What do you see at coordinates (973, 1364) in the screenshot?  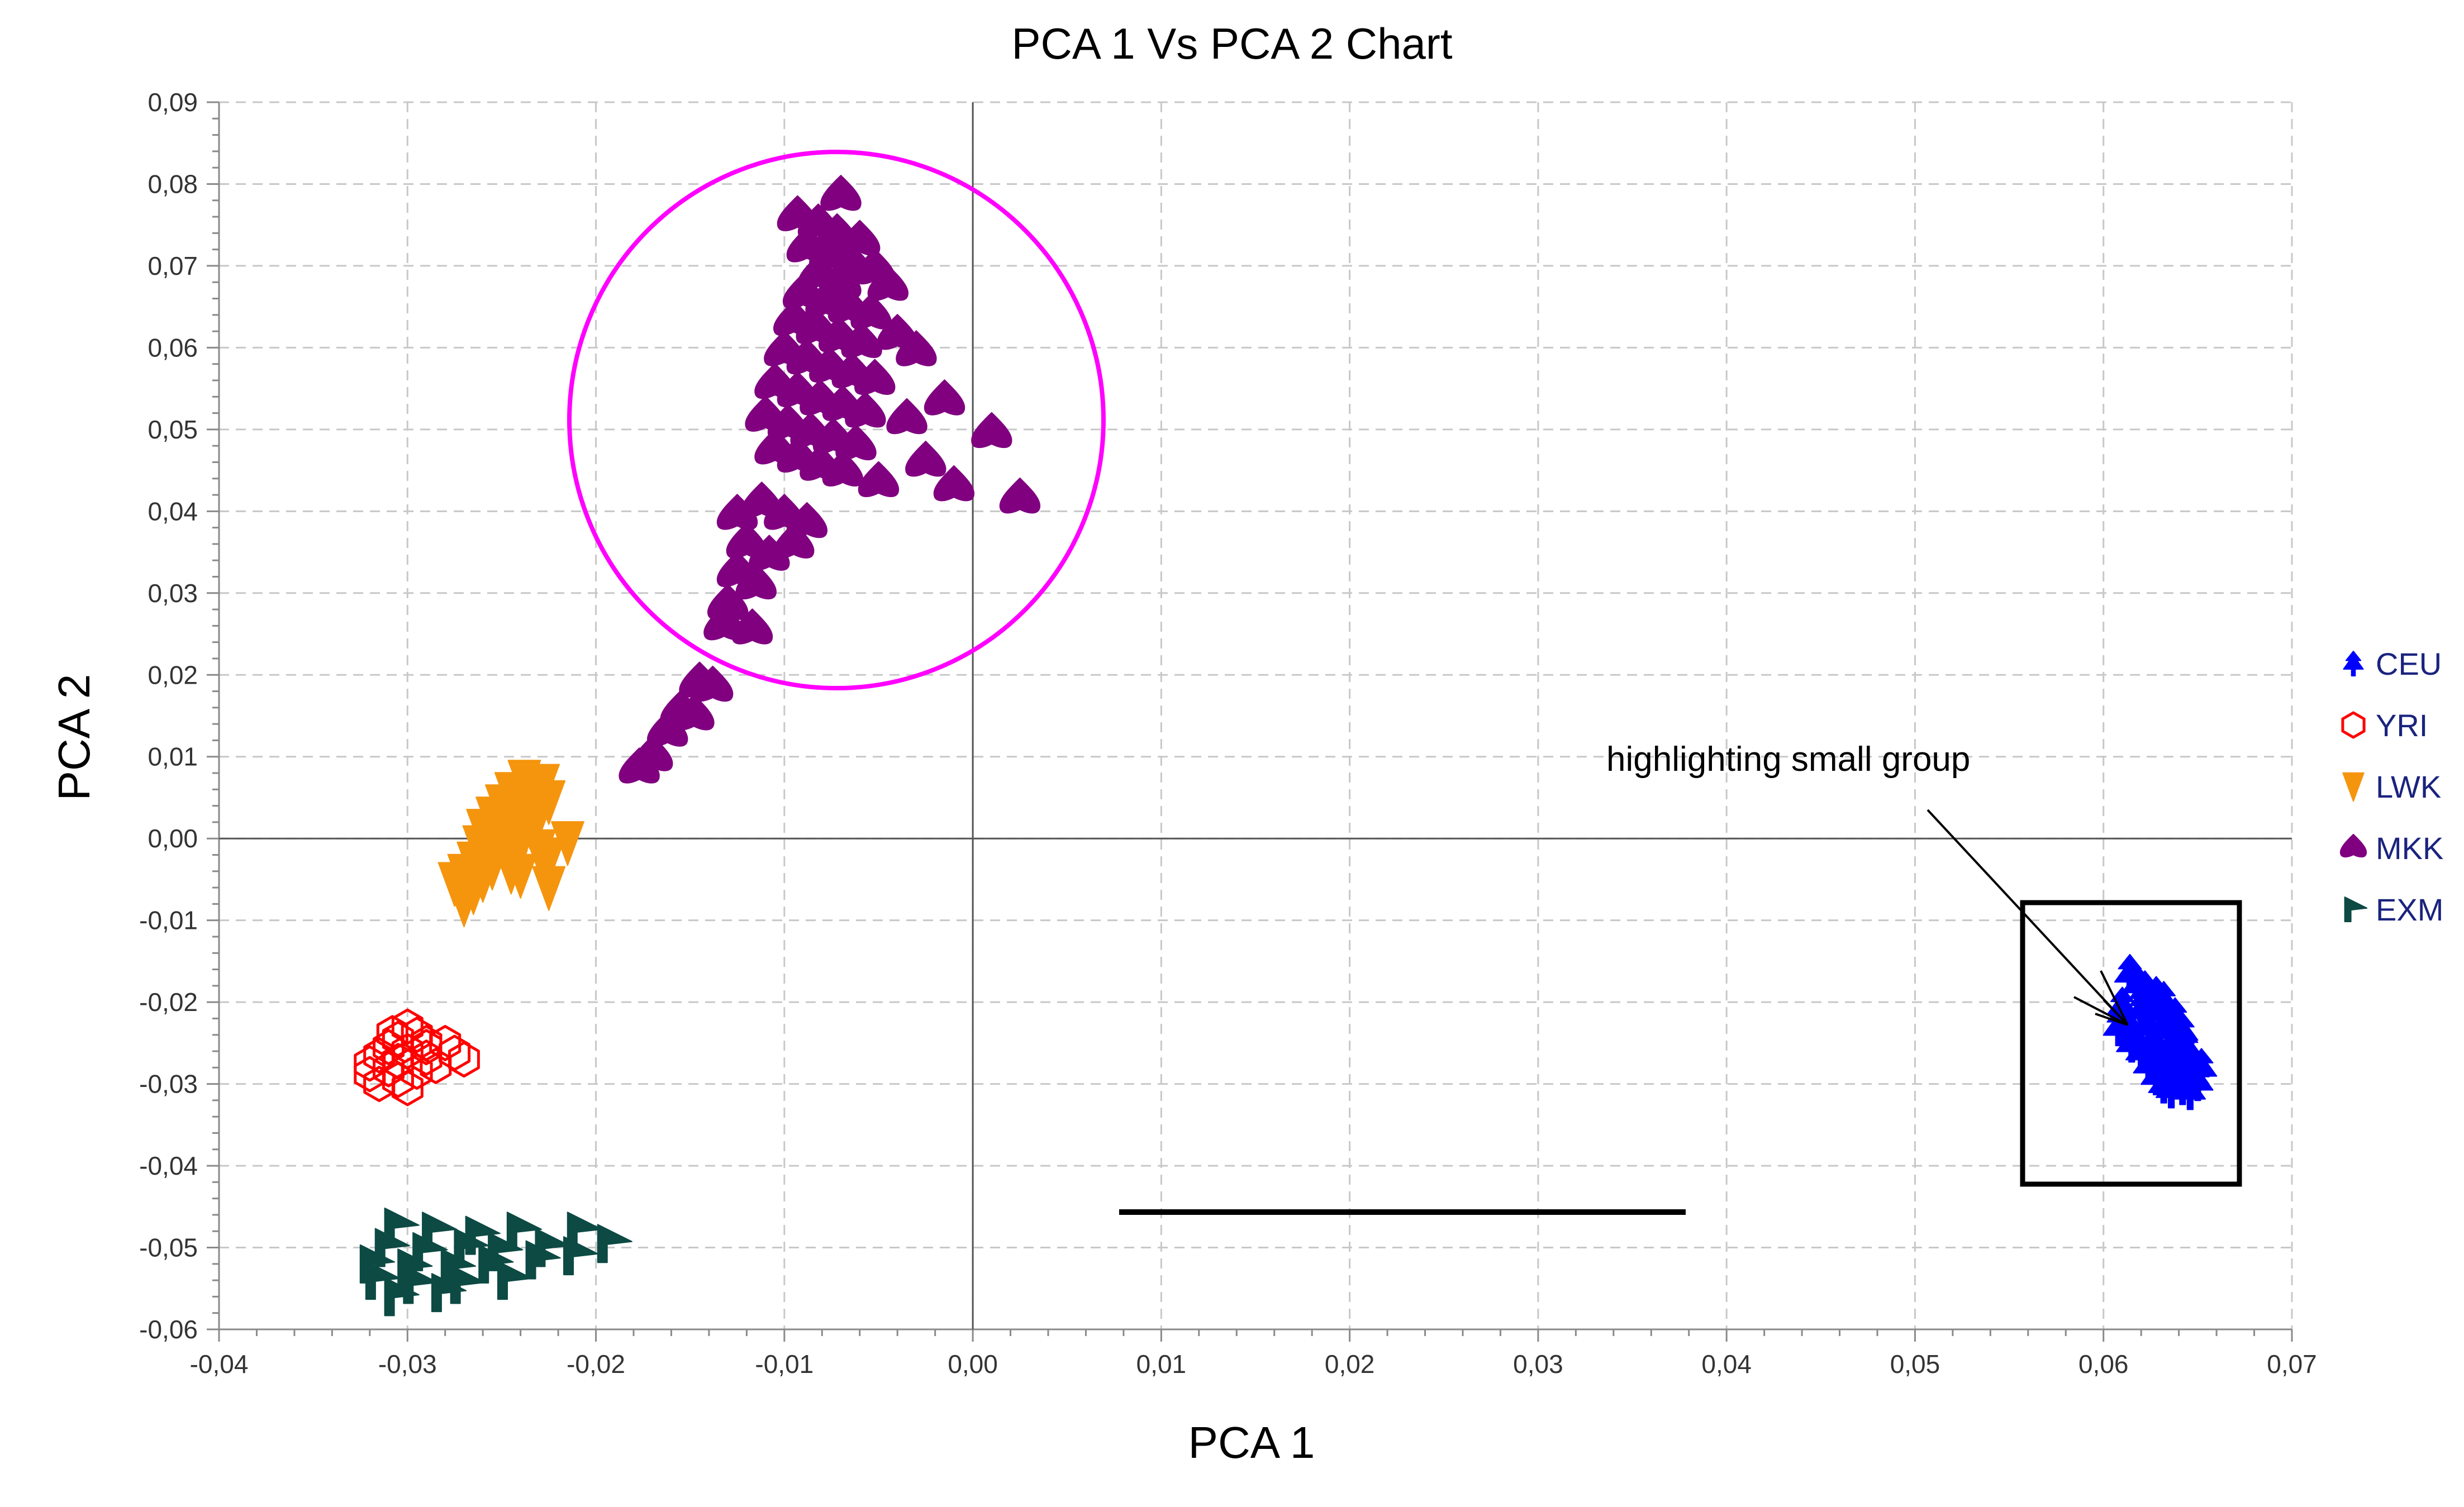 I see `x-tick-label: 0,00` at bounding box center [973, 1364].